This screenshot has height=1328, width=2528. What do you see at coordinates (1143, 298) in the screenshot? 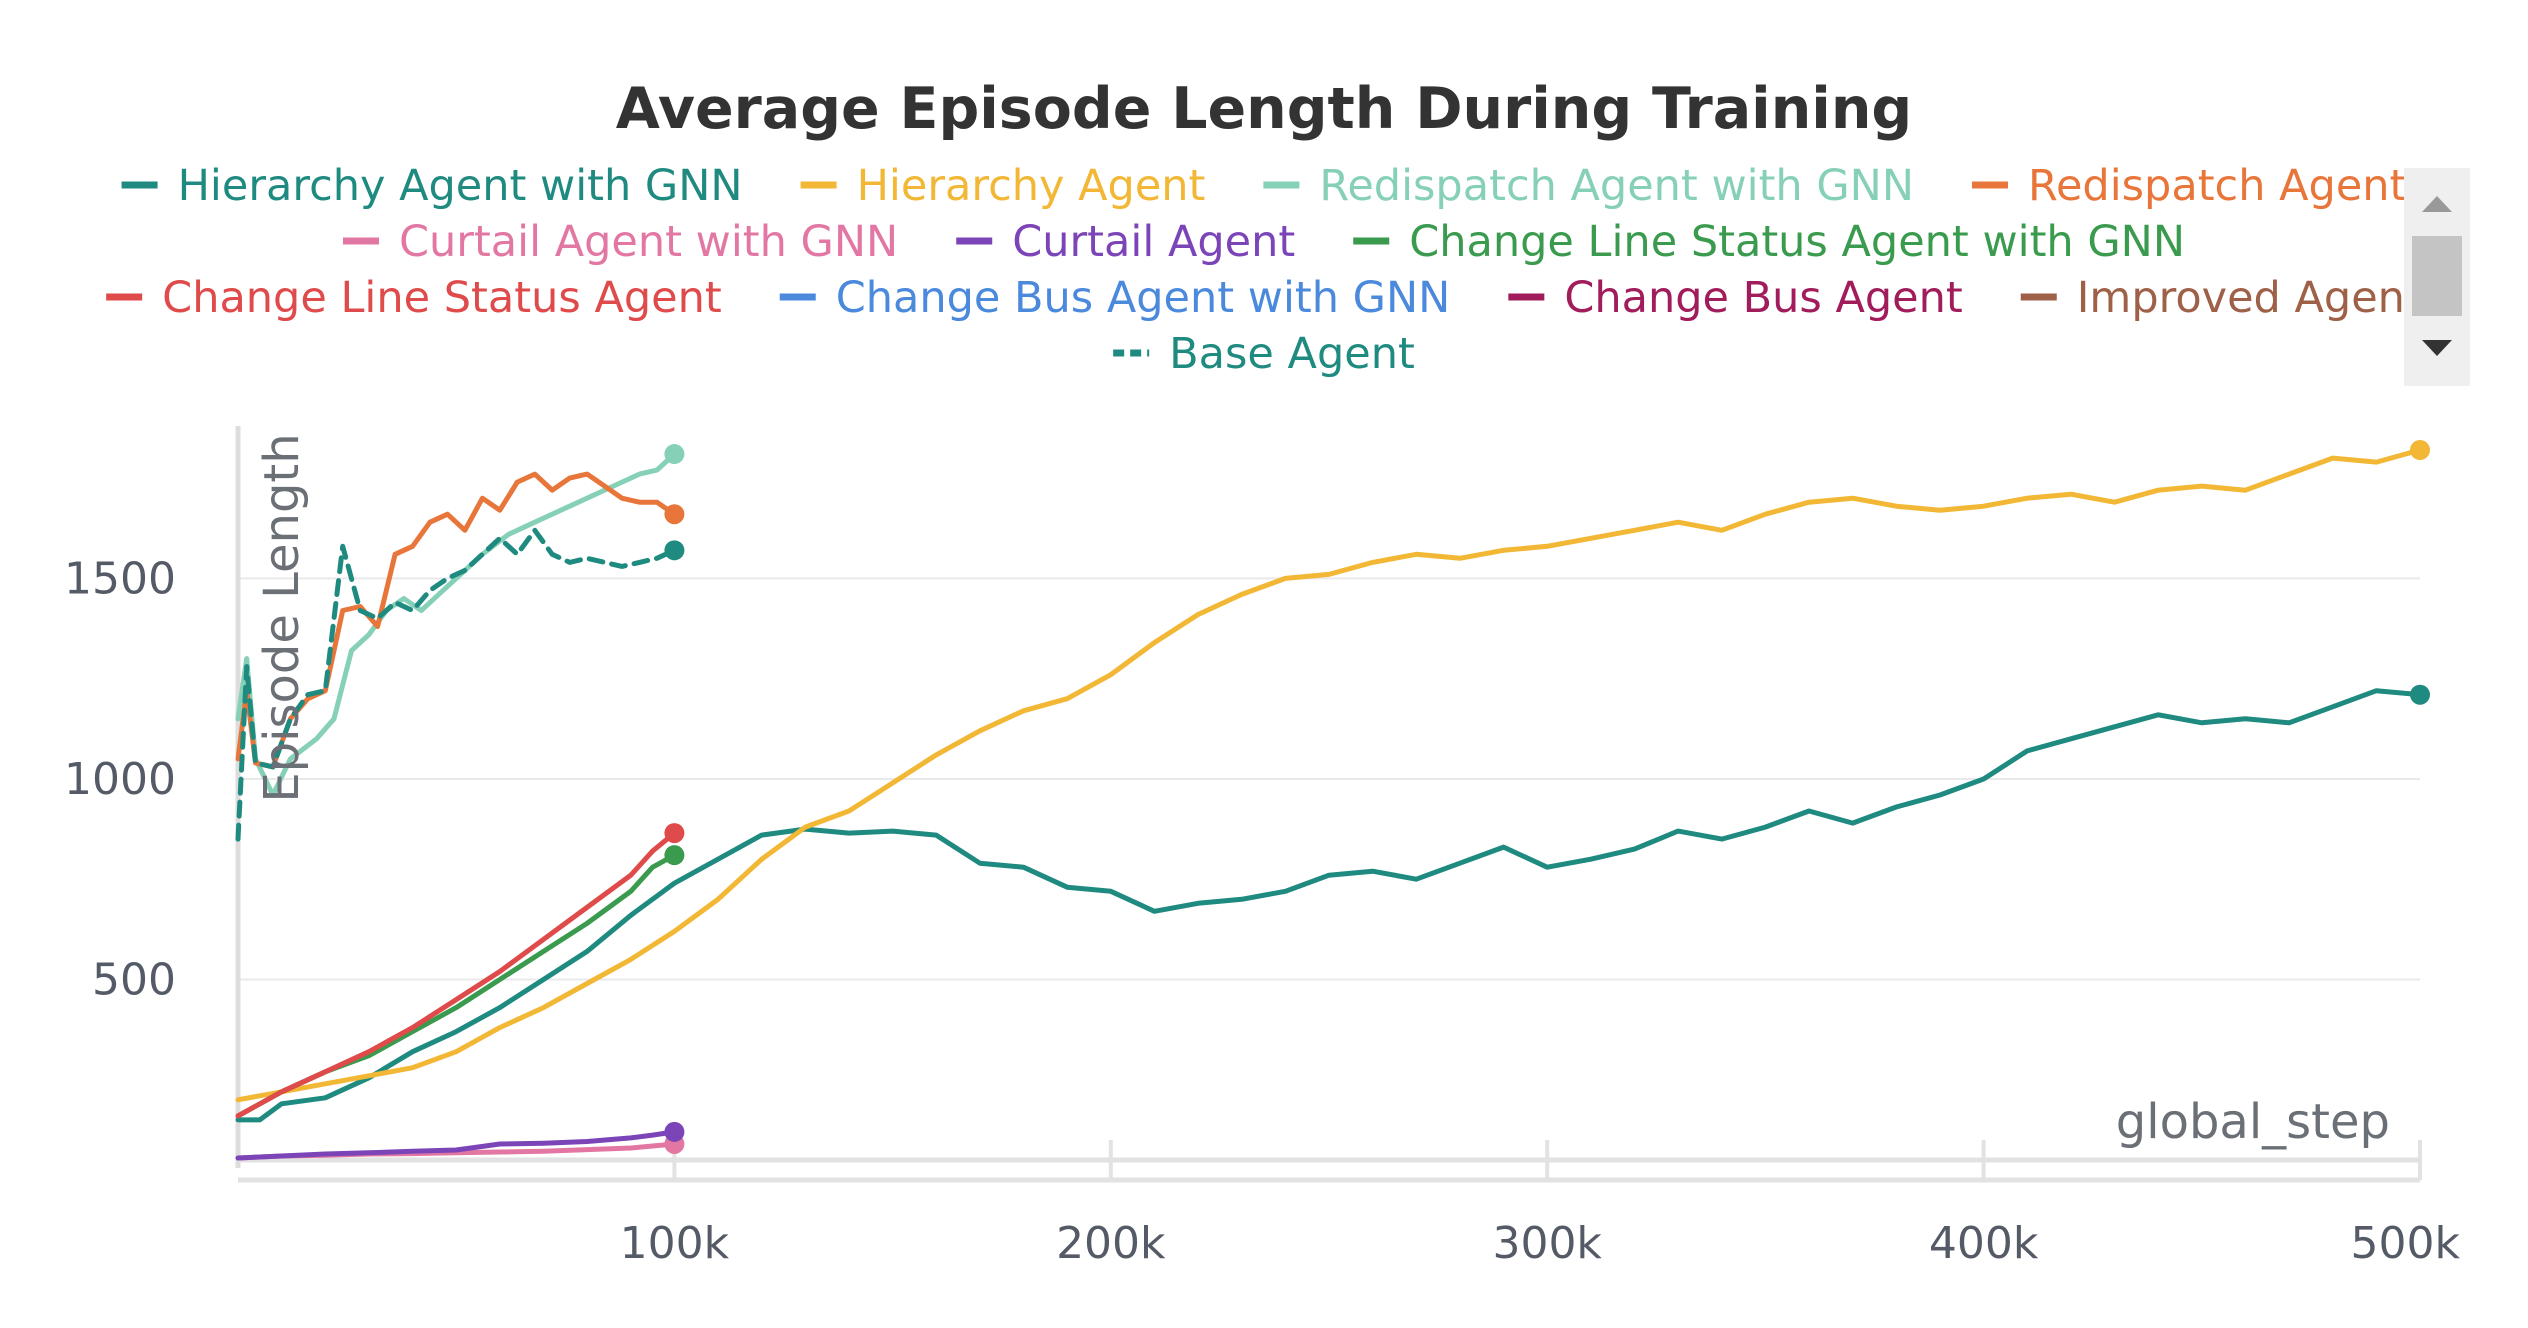
I see `legend-label: Change Bus Agent with GNN` at bounding box center [1143, 298].